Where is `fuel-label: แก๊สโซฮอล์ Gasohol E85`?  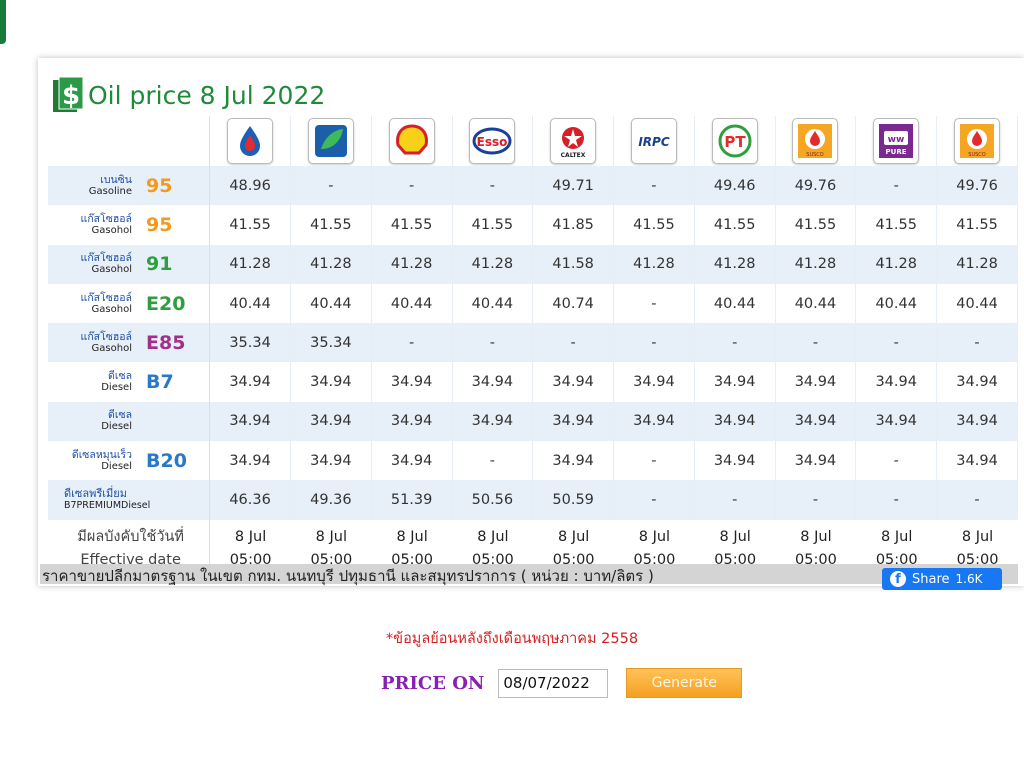
fuel-label: แก๊สโซฮอล์ Gasohol E85 is located at coordinates (129, 343).